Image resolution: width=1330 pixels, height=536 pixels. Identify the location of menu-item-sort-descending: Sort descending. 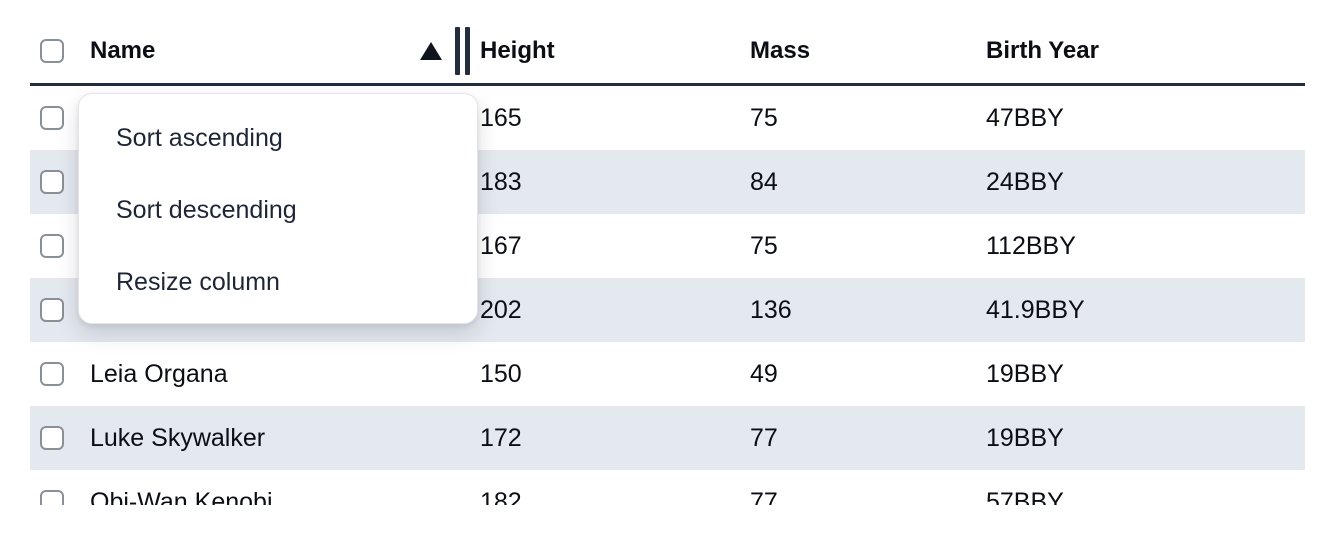
(206, 209).